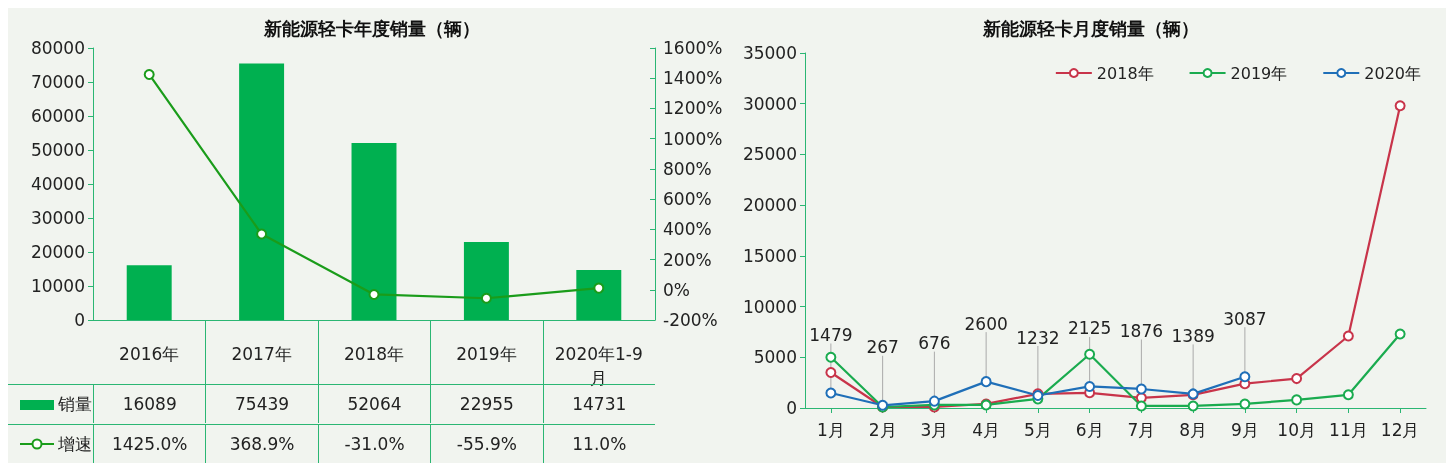 Image resolution: width=1454 pixels, height=471 pixels. I want to click on x-tick-label: 2月, so click(882, 430).